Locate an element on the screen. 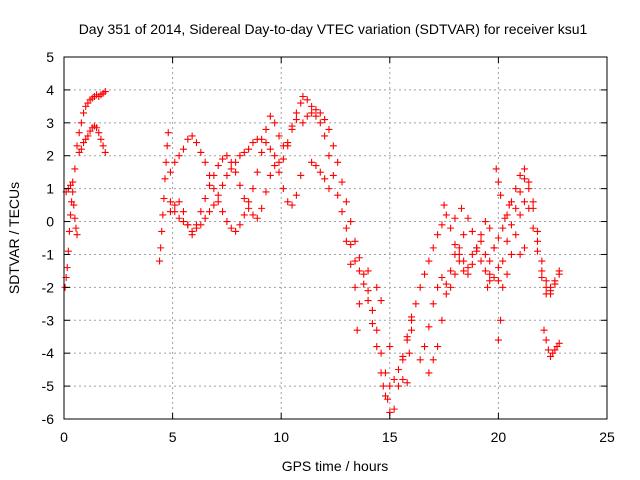 This screenshot has height=480, width=640. y-tick-label: 5 is located at coordinates (50, 57).